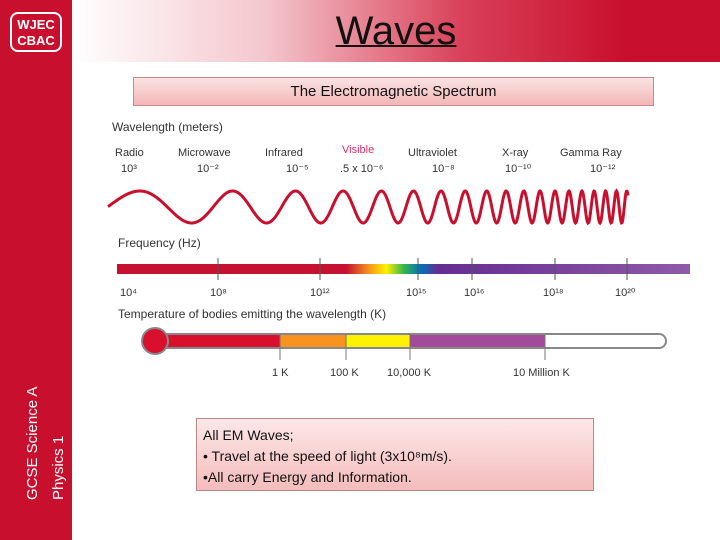  What do you see at coordinates (280, 373) in the screenshot?
I see `temp-tick-1: 1 K` at bounding box center [280, 373].